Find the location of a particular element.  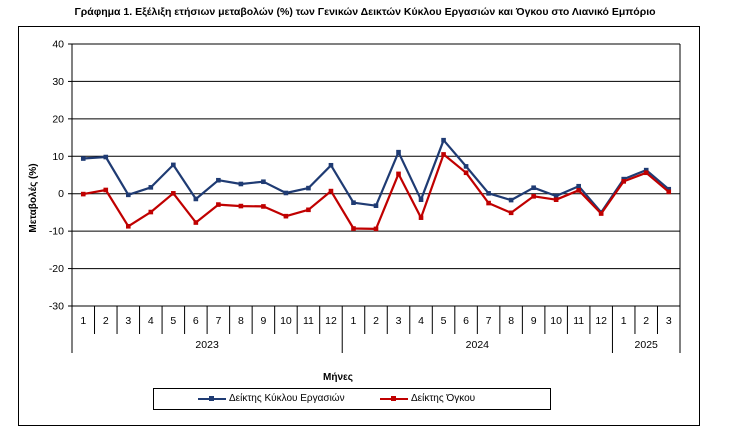

y-tick-label: -20 is located at coordinates (56, 269).